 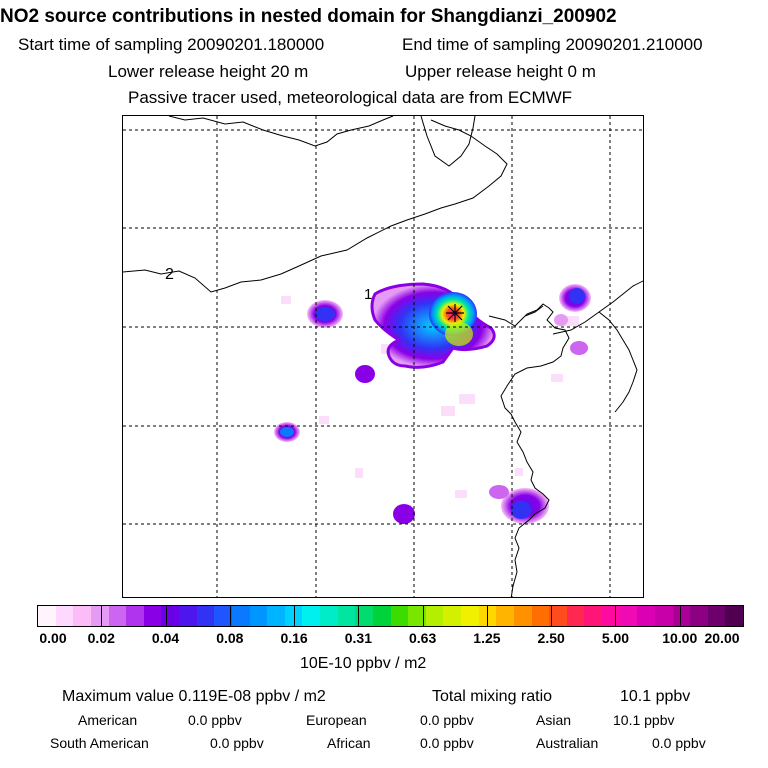 What do you see at coordinates (655, 696) in the screenshot?
I see `total-mixing-ratio-value: 10.1 ppbv` at bounding box center [655, 696].